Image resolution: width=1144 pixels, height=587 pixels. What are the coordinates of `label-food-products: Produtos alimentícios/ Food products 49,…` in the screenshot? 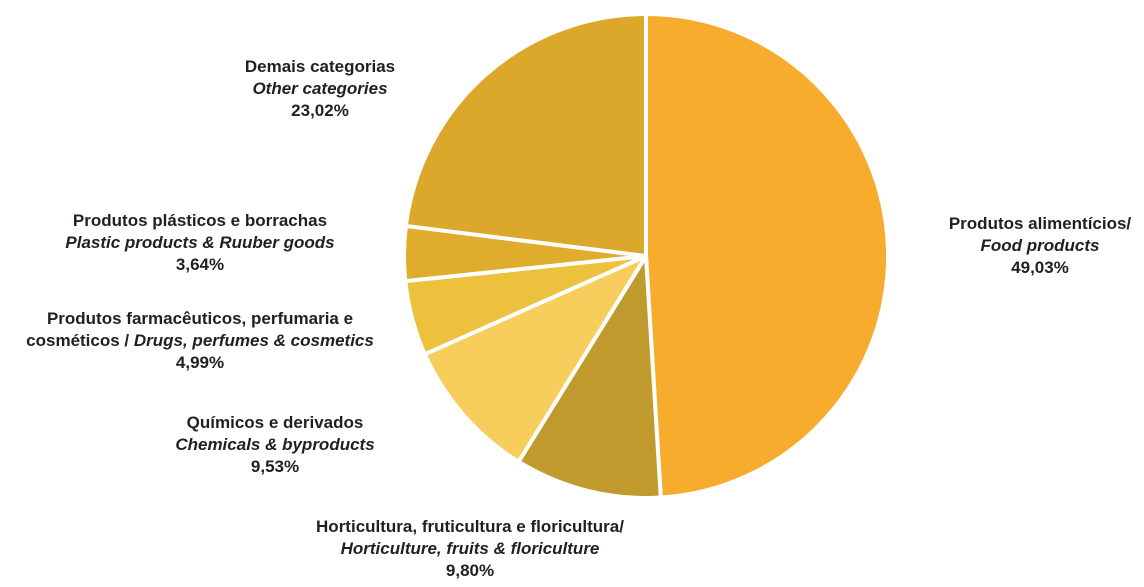 It's located at (1032, 246).